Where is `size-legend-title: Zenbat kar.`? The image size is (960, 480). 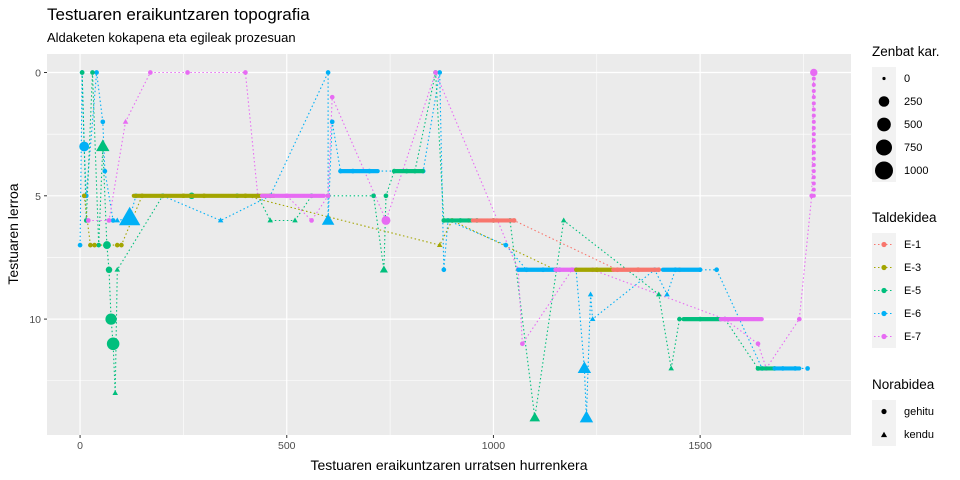
size-legend-title: Zenbat kar. is located at coordinates (906, 51).